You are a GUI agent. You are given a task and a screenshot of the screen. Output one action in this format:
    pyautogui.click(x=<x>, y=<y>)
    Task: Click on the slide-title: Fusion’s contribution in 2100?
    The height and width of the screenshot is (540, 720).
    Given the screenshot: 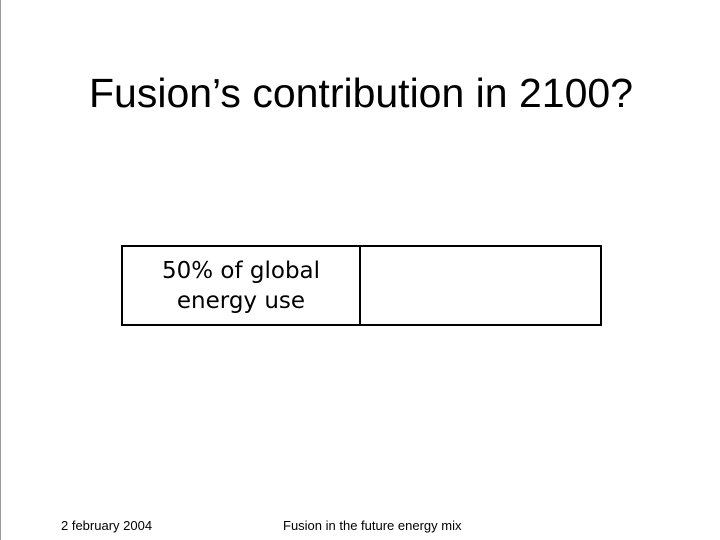 What is the action you would take?
    pyautogui.click(x=361, y=93)
    